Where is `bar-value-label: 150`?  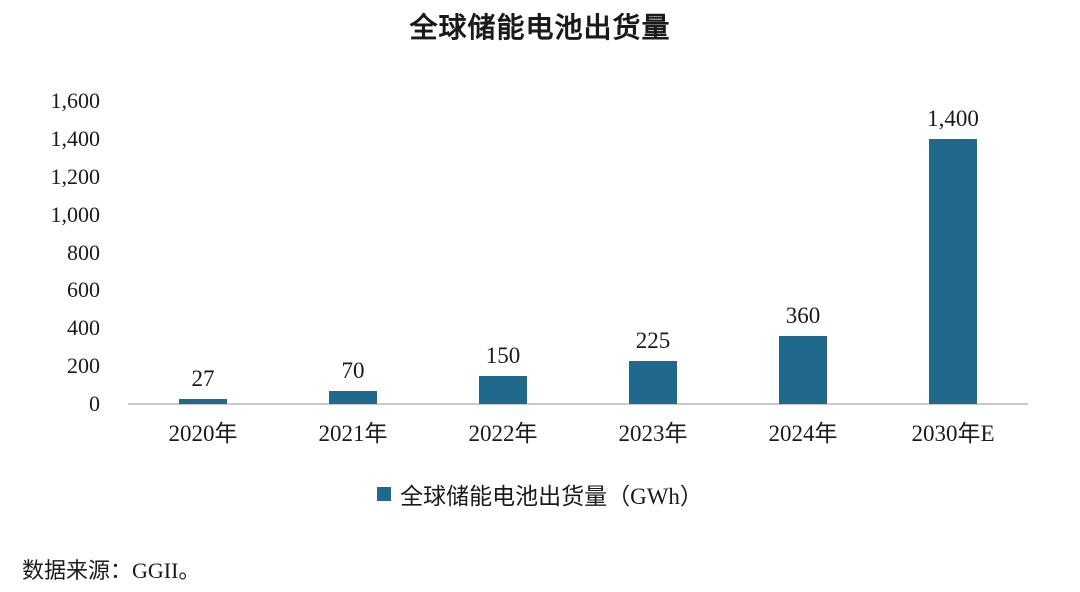
bar-value-label: 150 is located at coordinates (503, 355).